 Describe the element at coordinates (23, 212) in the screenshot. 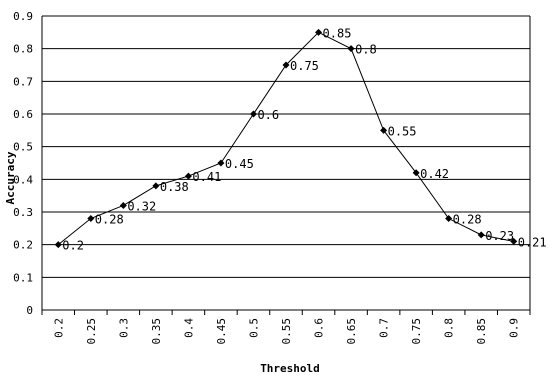

I see `y-tick-label: 0.3` at that location.